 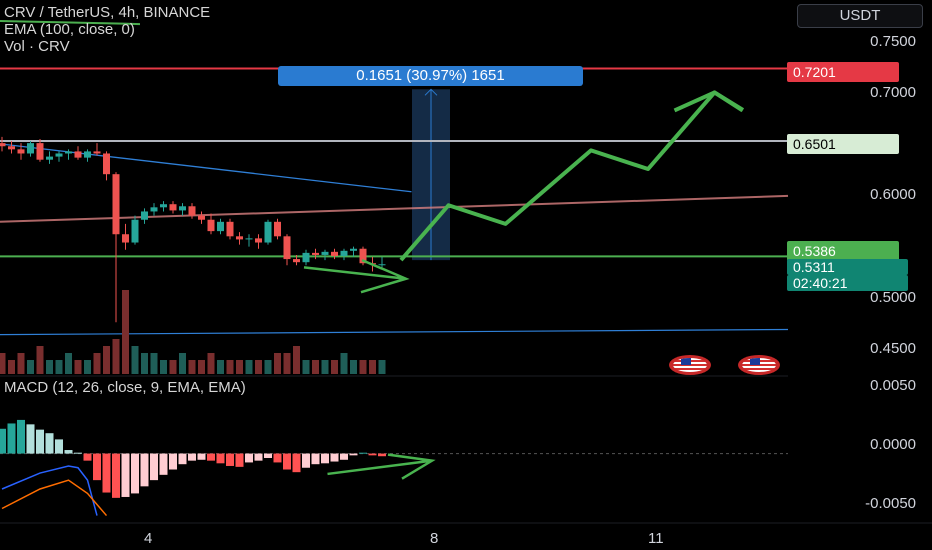 What do you see at coordinates (206, 168) in the screenshot?
I see `ema-line` at bounding box center [206, 168].